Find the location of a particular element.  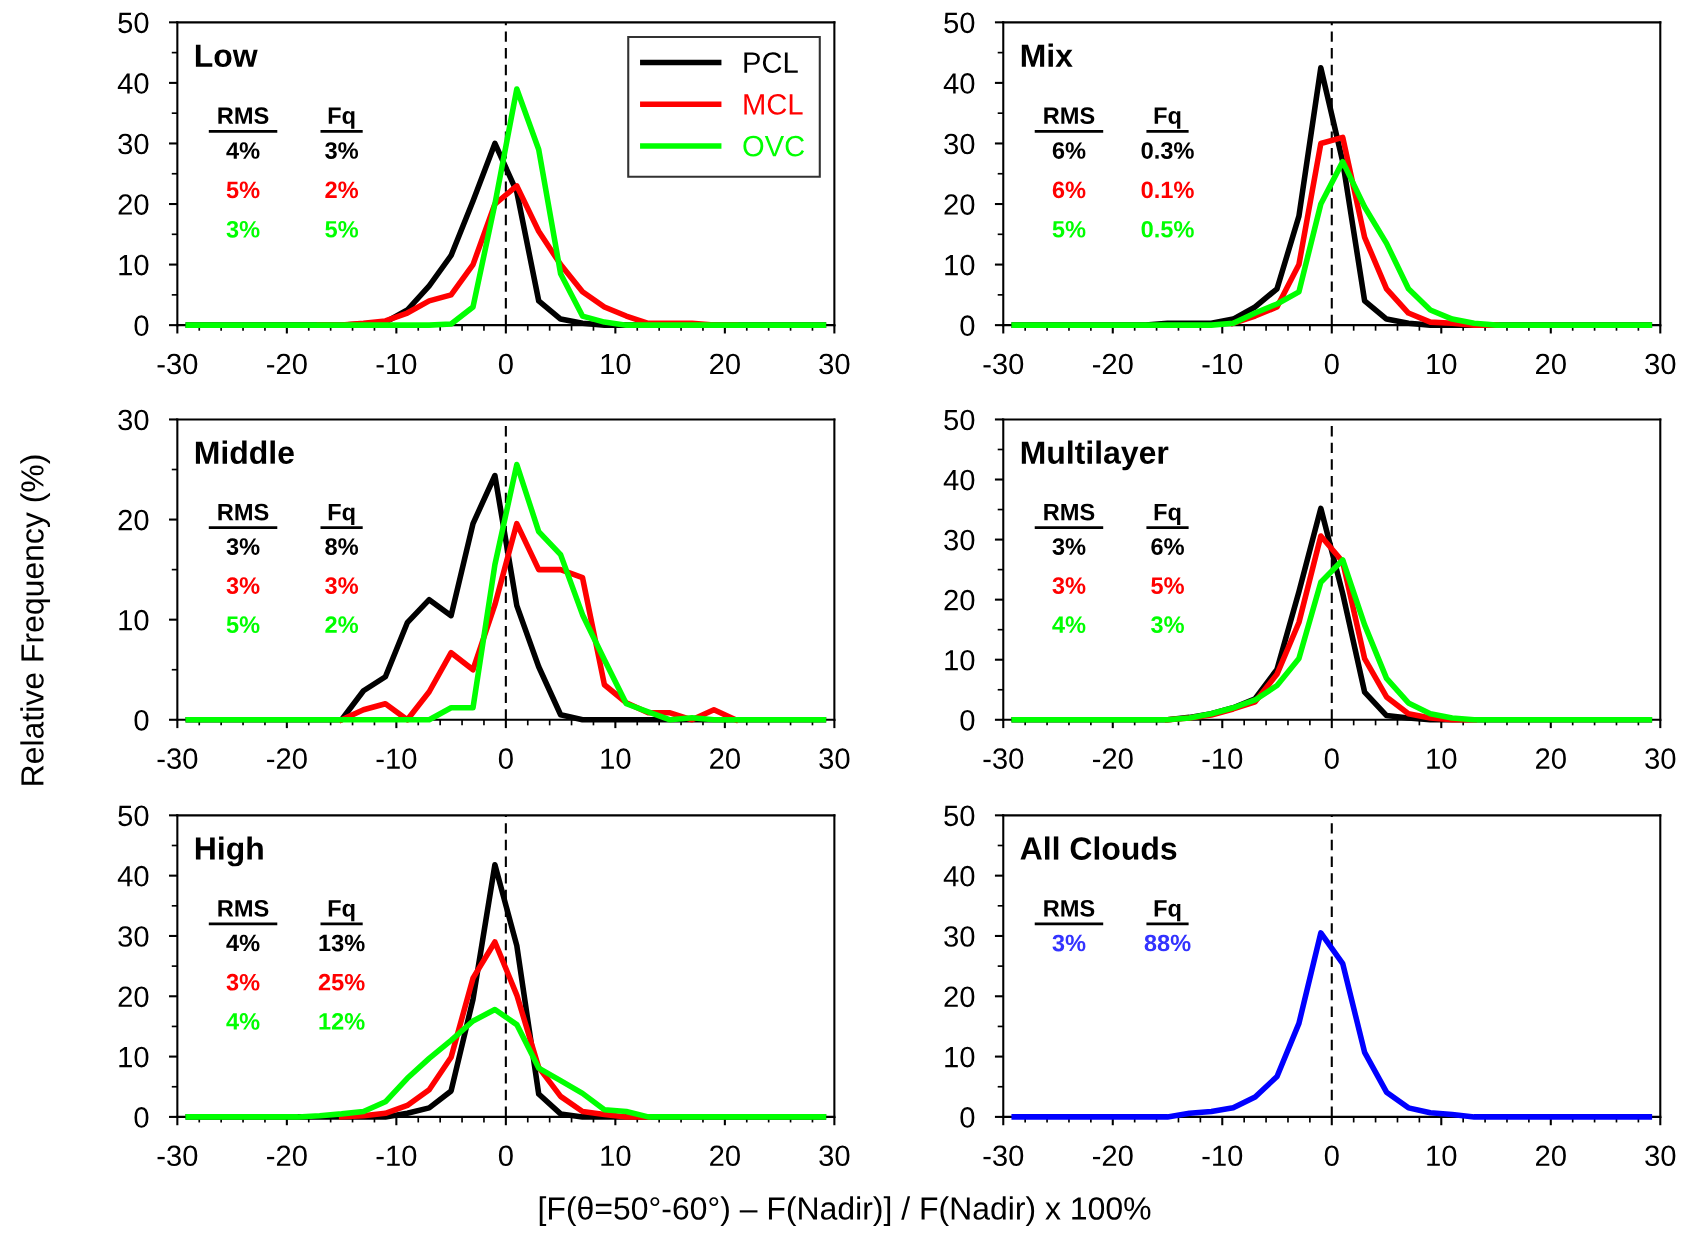

annotation: 88% is located at coordinates (1167, 943).